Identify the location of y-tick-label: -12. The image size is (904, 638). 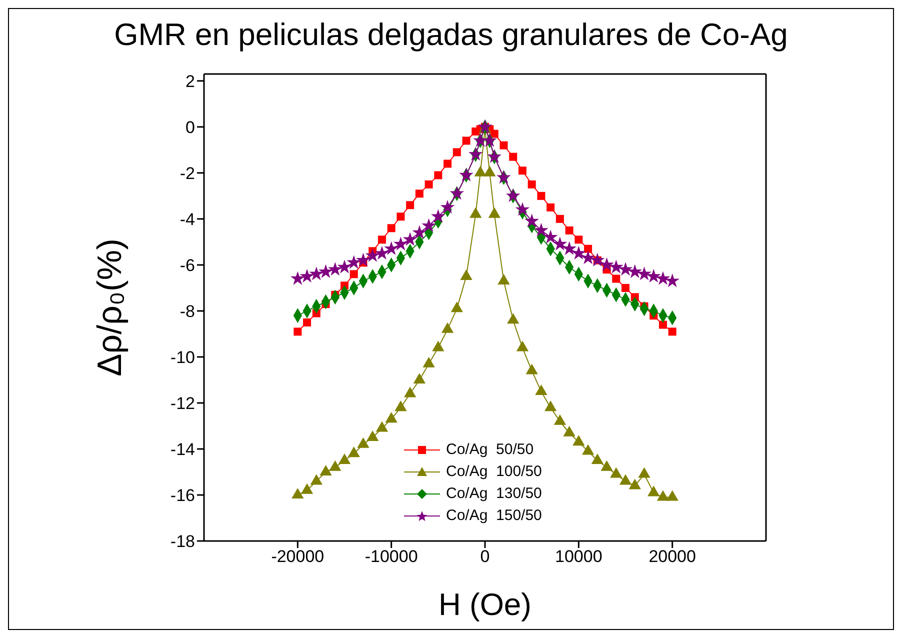
(182, 404).